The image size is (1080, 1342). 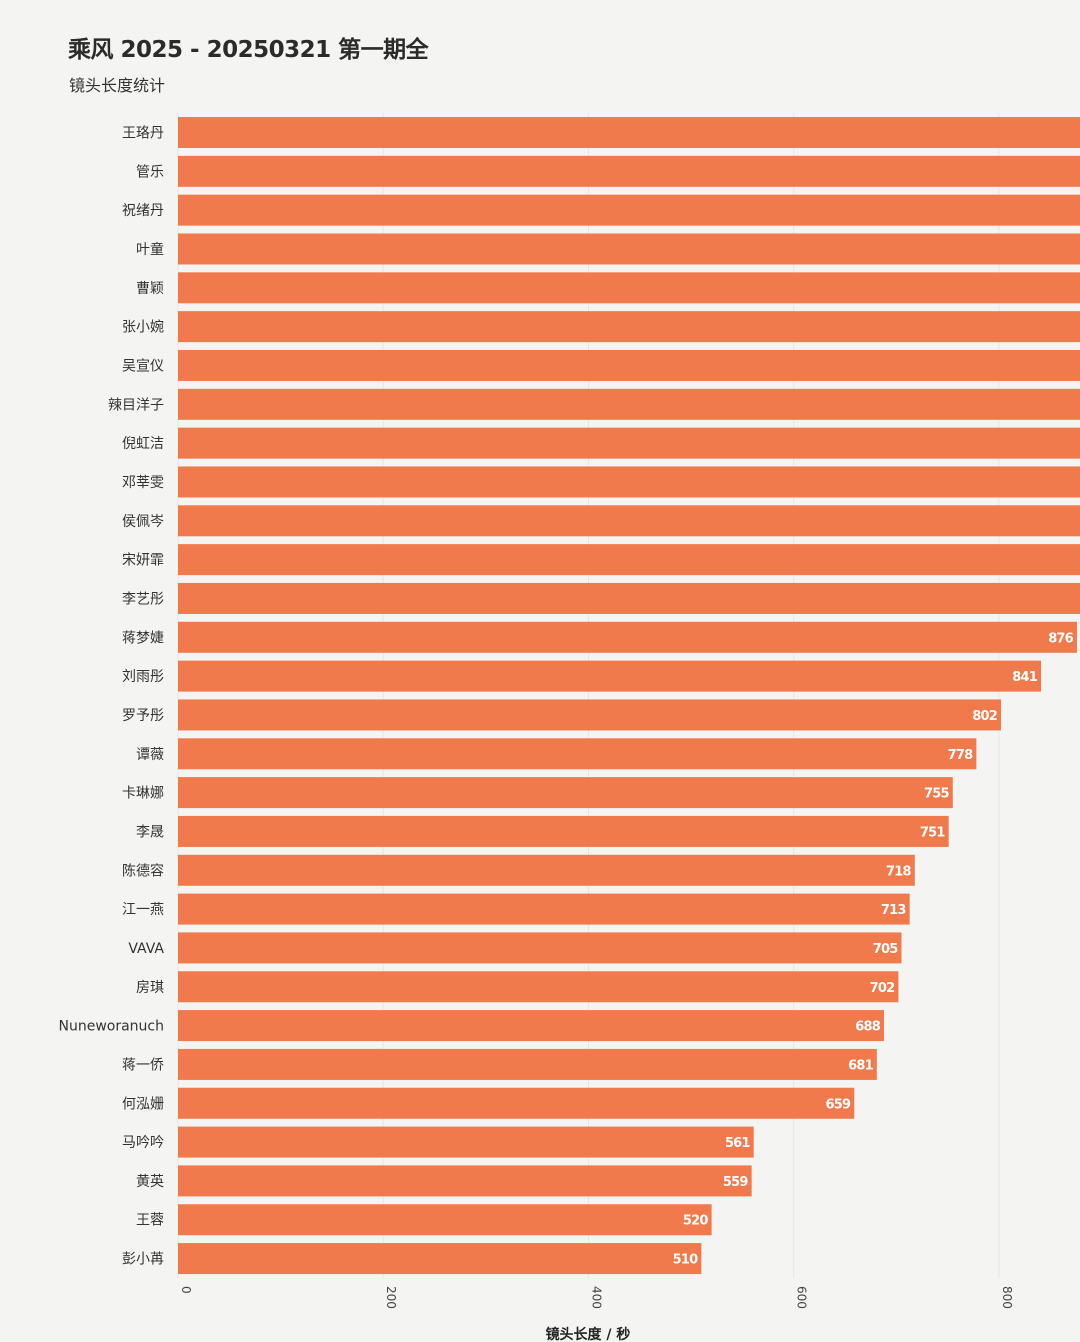 I want to click on category-label: 黄英, so click(x=150, y=1181).